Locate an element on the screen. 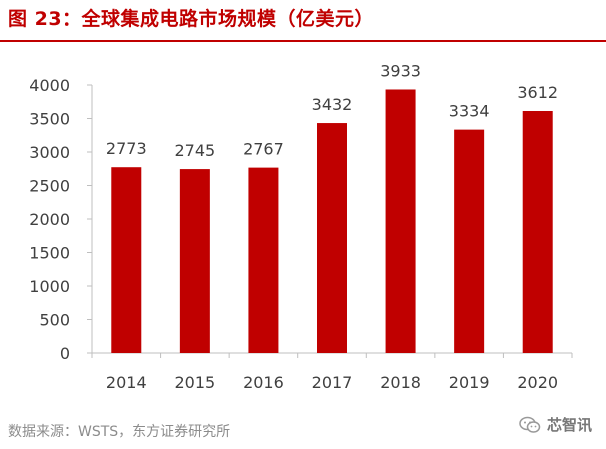 The width and height of the screenshot is (606, 449). data-label: 3334 is located at coordinates (469, 111).